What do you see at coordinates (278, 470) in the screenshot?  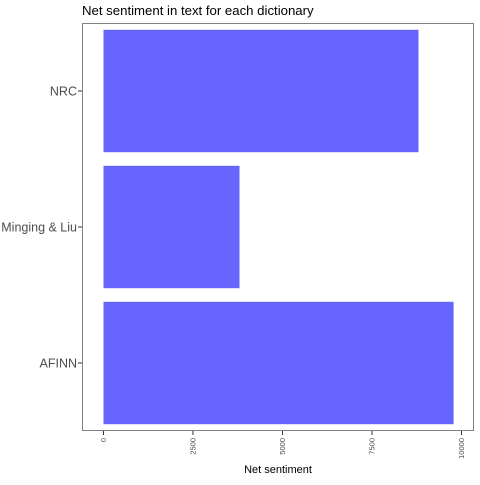 I see `x-axis-label: Net sentiment` at bounding box center [278, 470].